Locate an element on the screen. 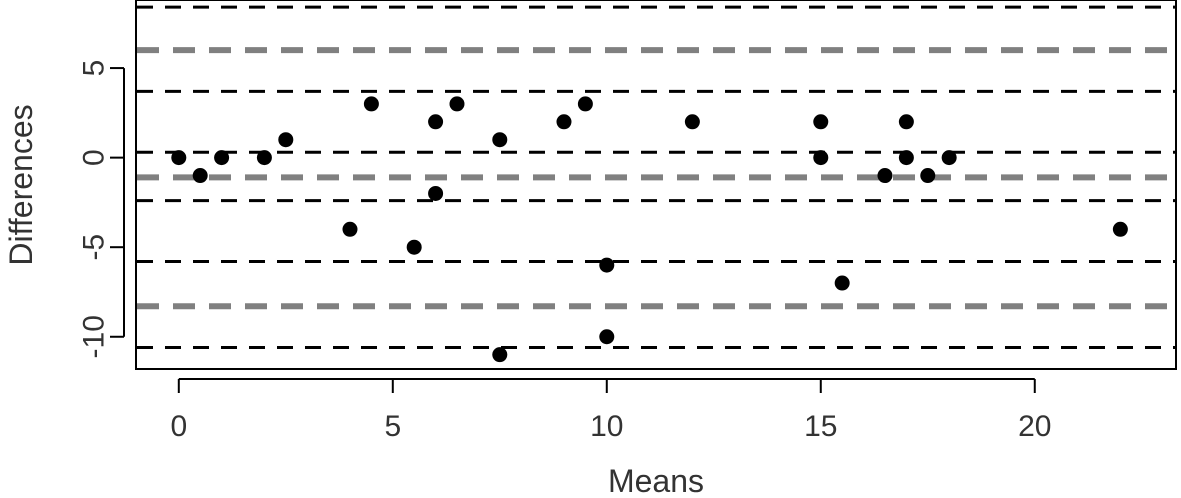 The image size is (1181, 498). x-tick-label: 20 is located at coordinates (1034, 426).